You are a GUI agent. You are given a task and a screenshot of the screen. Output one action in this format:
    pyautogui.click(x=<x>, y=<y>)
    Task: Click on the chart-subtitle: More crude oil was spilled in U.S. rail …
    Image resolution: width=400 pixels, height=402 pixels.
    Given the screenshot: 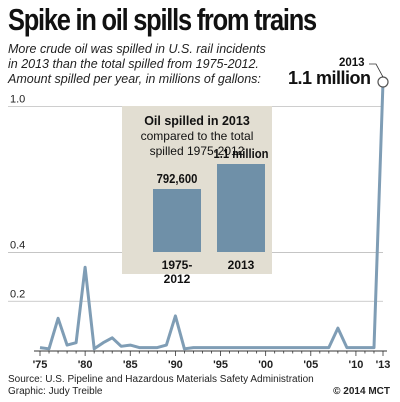 What is the action you would take?
    pyautogui.click(x=168, y=64)
    